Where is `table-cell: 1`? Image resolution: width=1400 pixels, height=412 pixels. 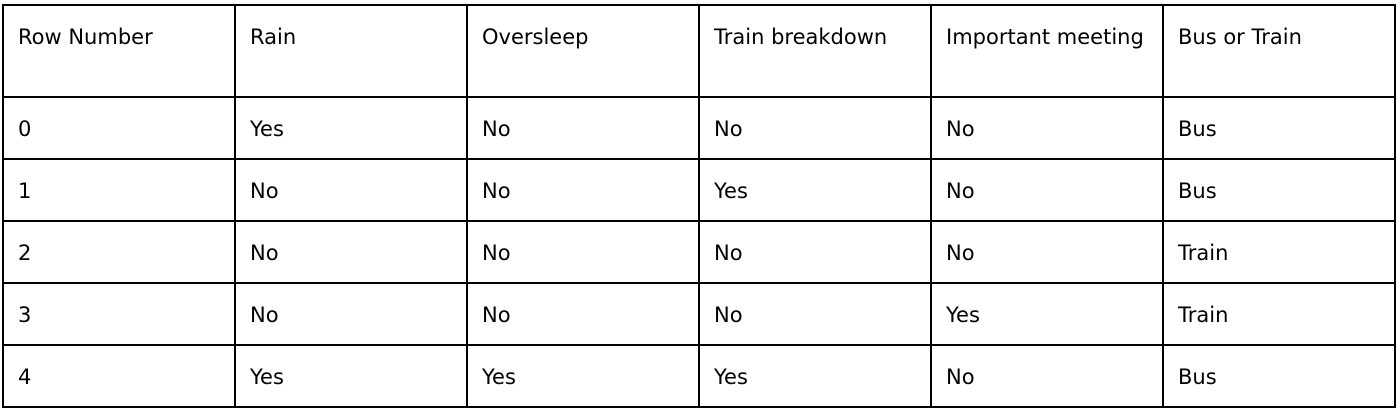 table-cell: 1 is located at coordinates (119, 190).